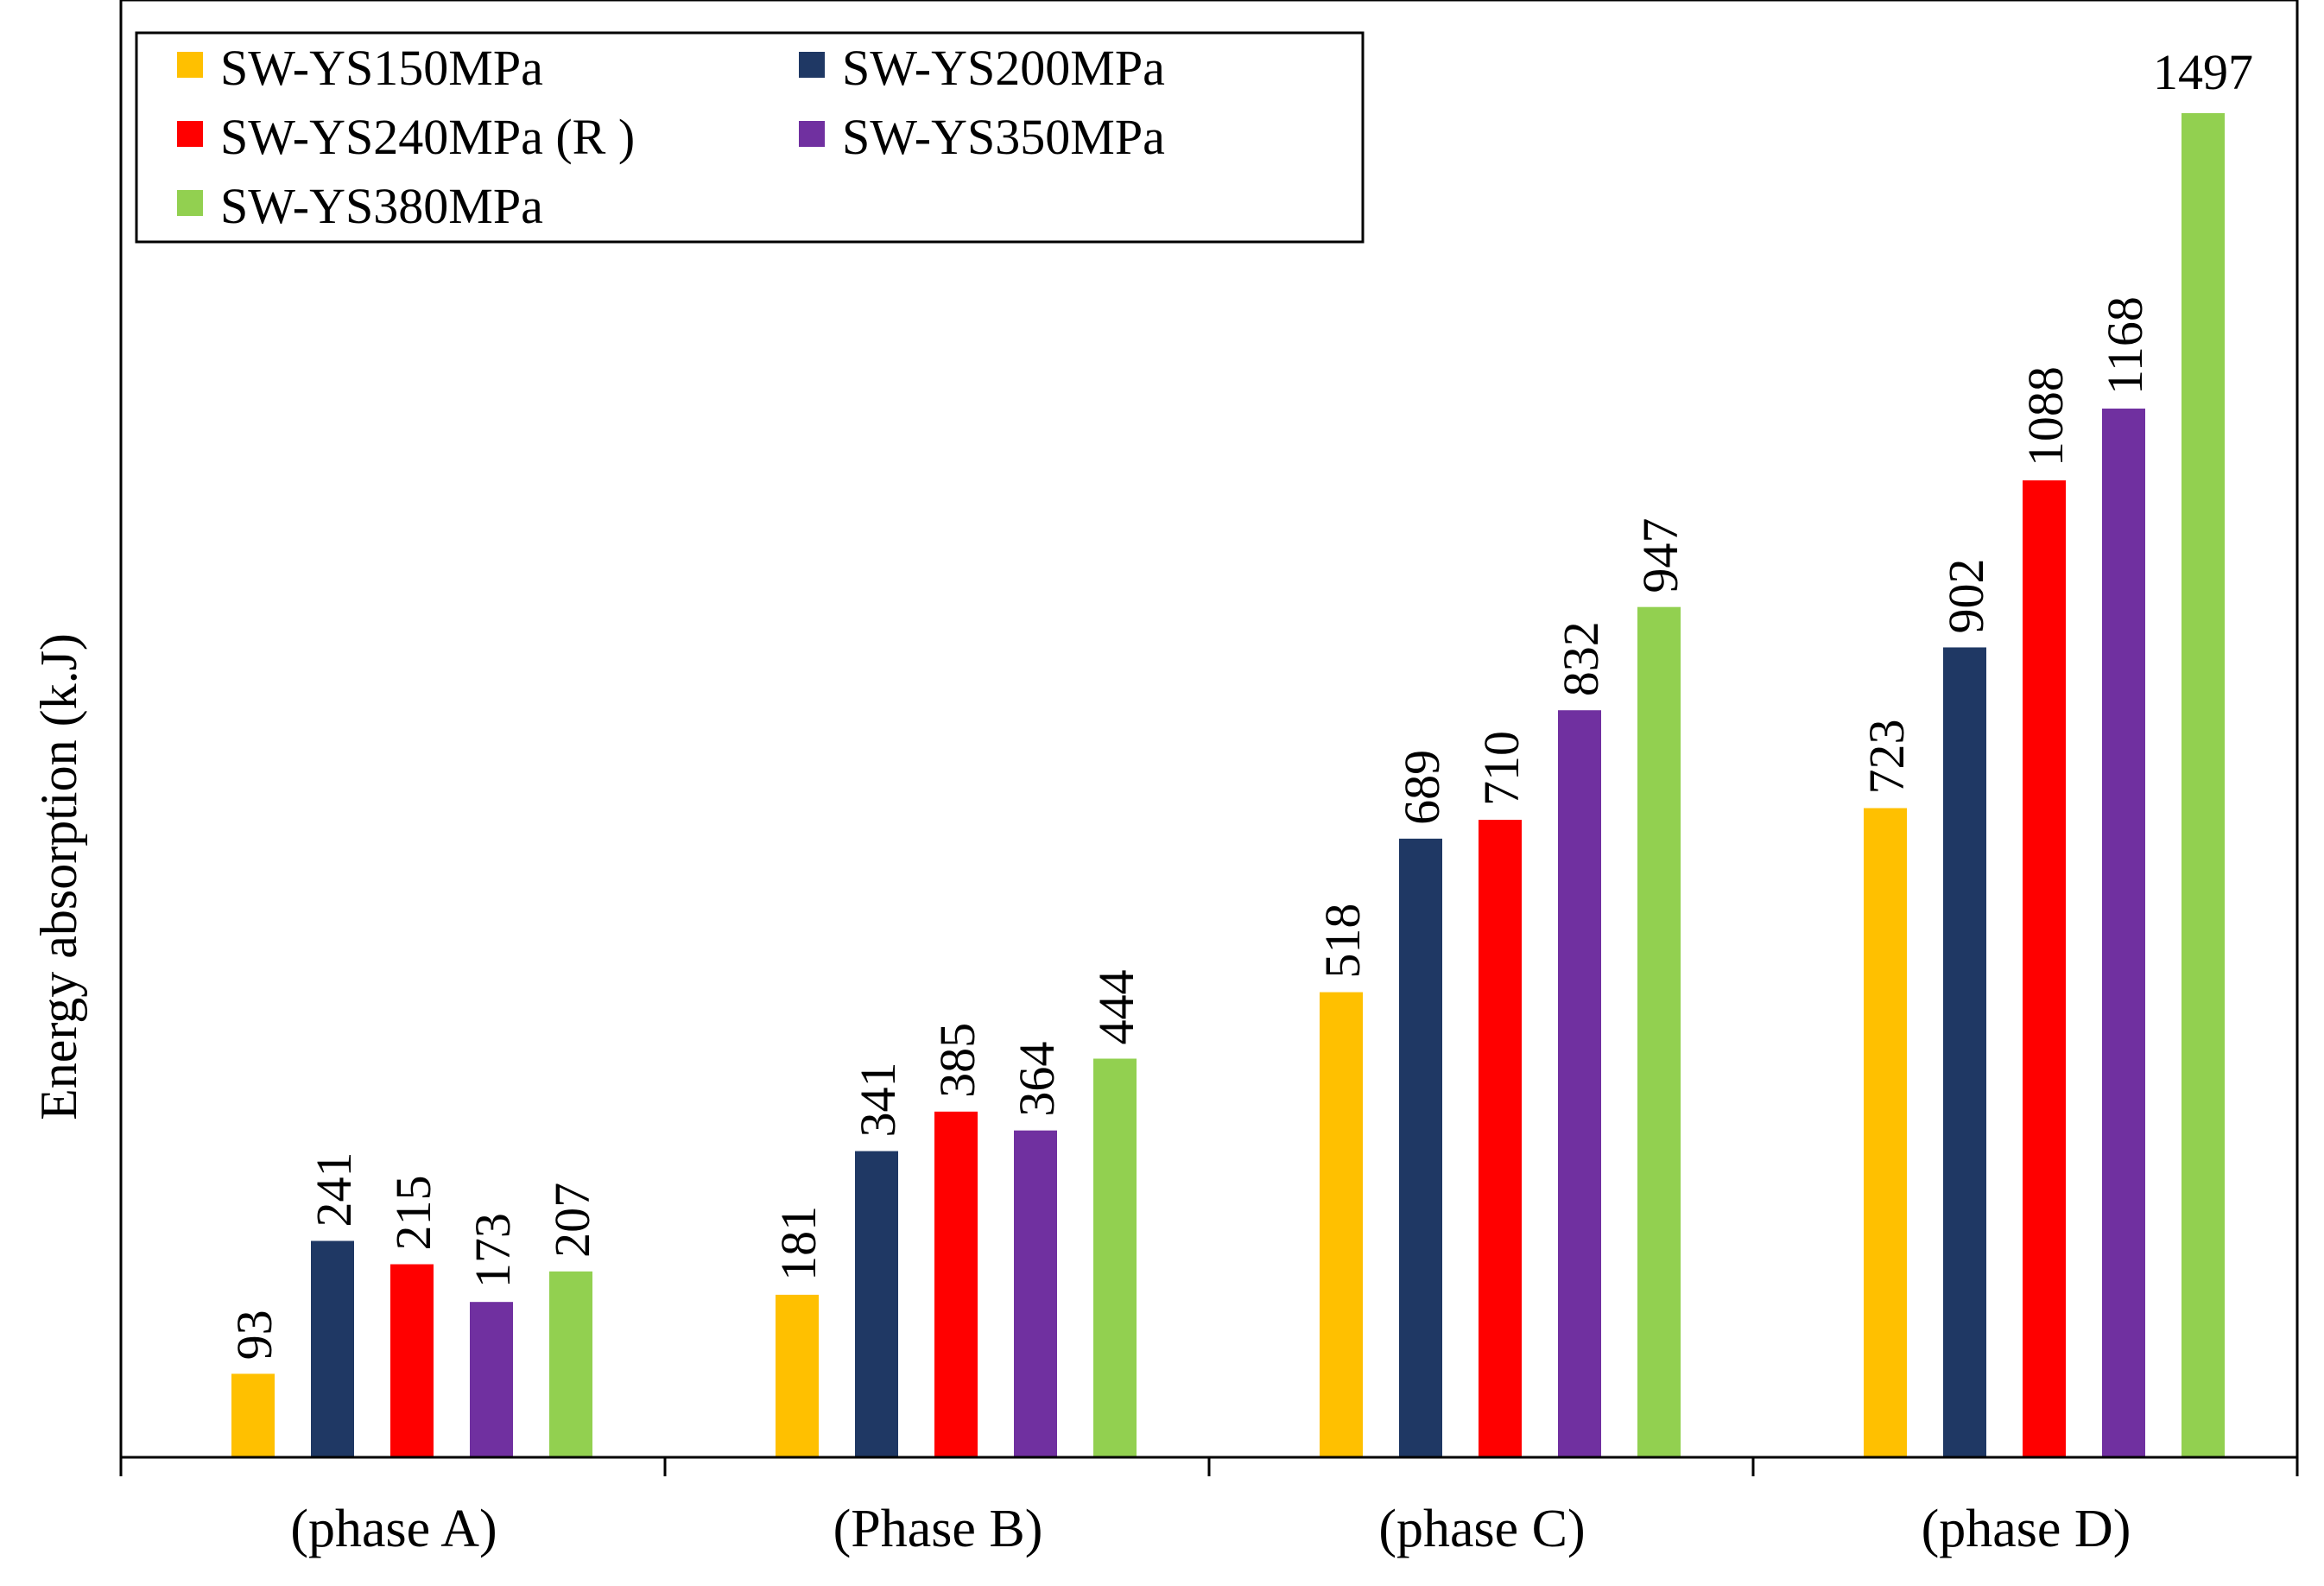 The width and height of the screenshot is (2324, 1586). I want to click on data-label: 1497, so click(2203, 72).